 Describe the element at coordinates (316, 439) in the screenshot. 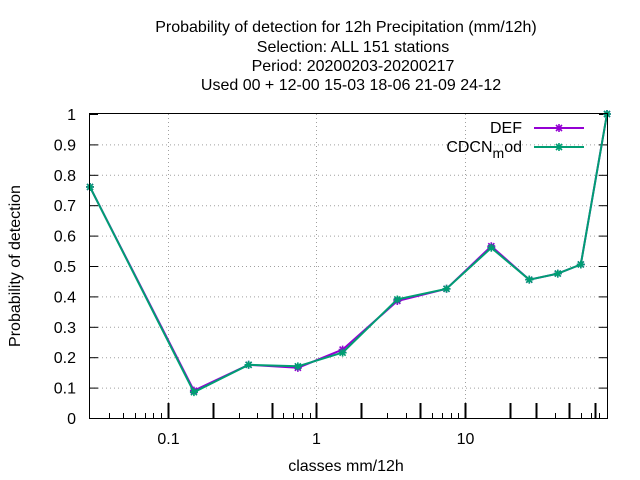

I see `x-tick-label: 1` at that location.